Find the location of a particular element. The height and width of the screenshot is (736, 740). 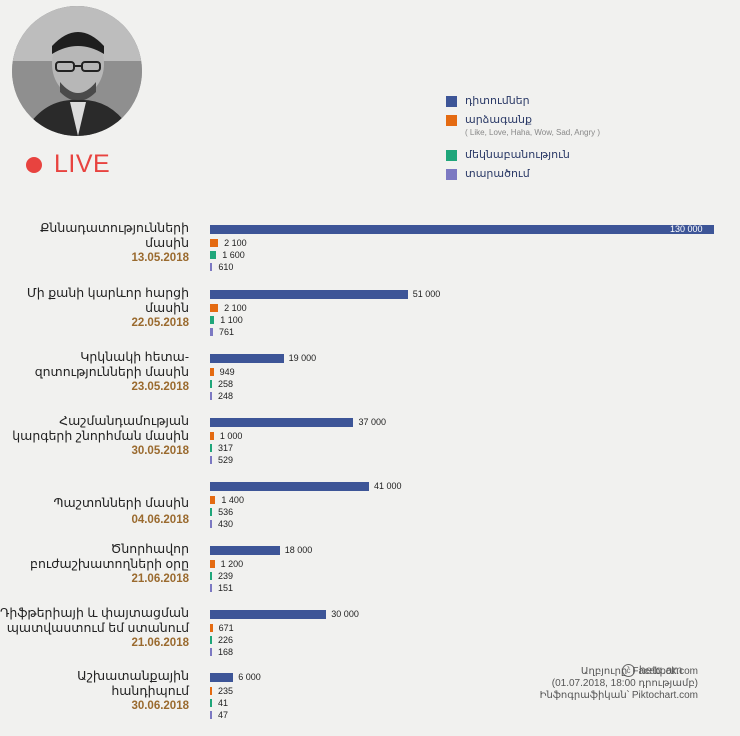

category-date: 30.06.2018 is located at coordinates (160, 706).